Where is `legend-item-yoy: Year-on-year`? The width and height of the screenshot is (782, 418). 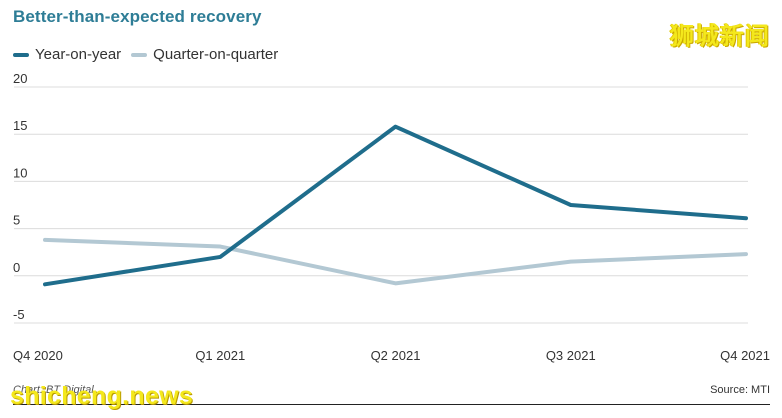 legend-item-yoy: Year-on-year is located at coordinates (67, 54).